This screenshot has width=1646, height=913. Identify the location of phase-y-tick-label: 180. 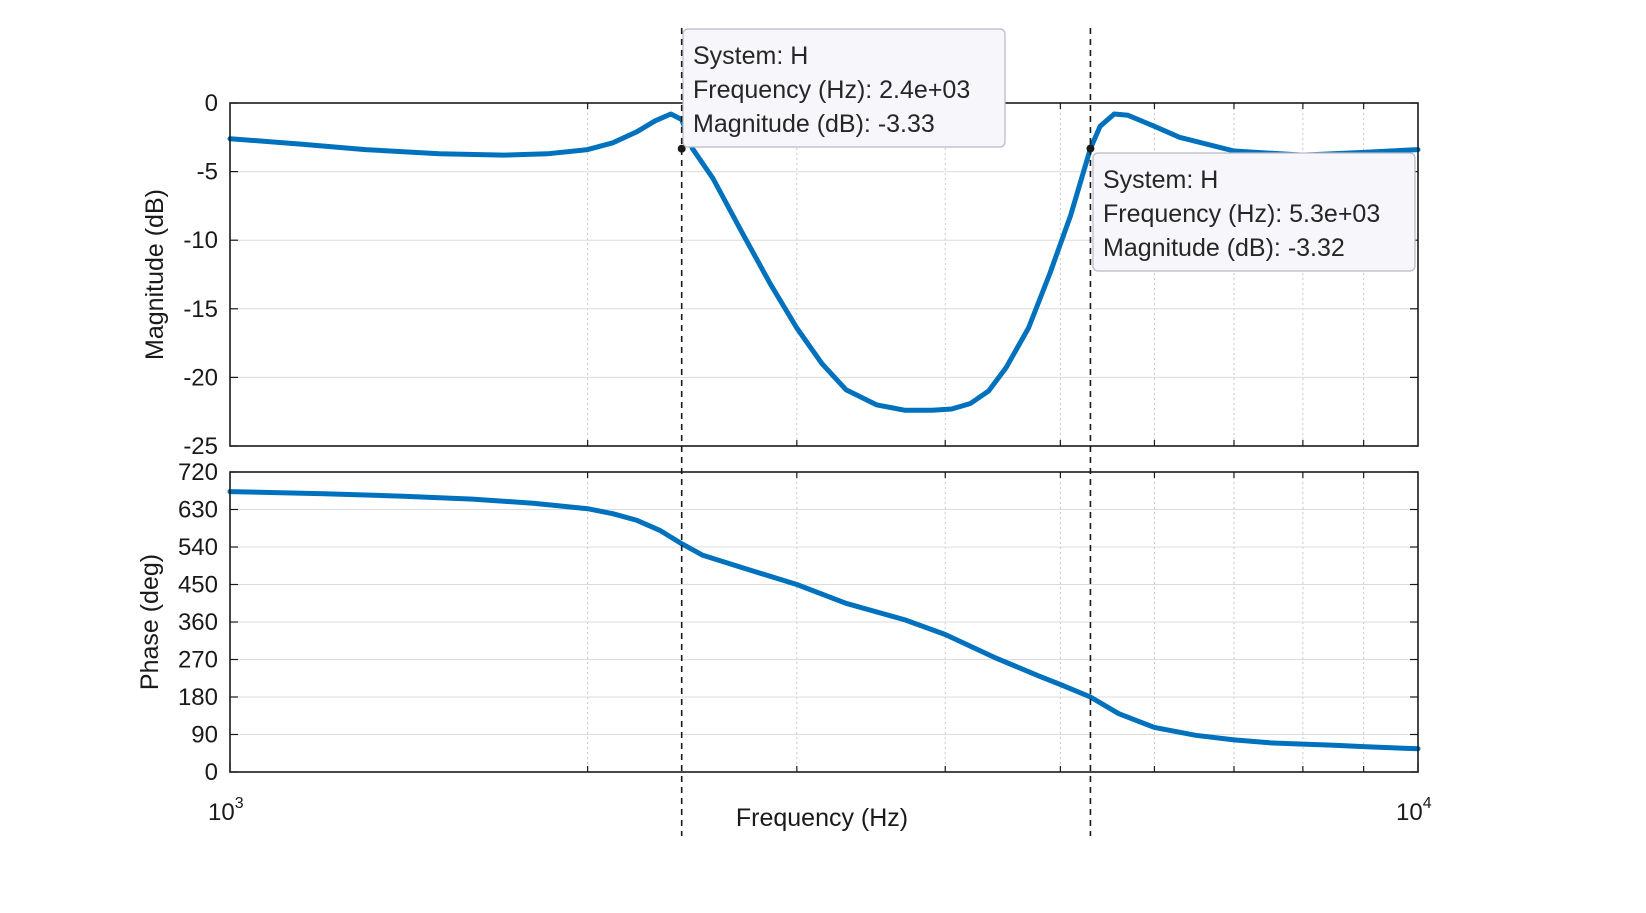
(198, 697).